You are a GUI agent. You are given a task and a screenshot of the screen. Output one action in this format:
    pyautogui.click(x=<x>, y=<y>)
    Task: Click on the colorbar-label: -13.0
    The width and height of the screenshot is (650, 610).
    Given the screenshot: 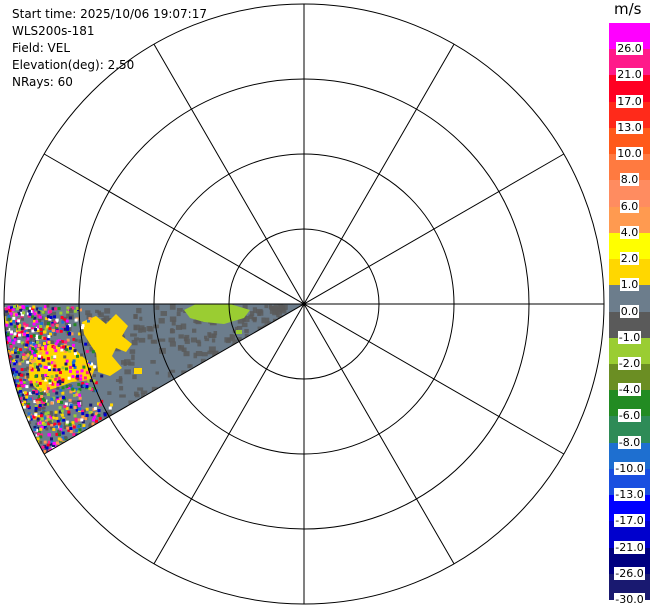 What is the action you would take?
    pyautogui.click(x=629, y=495)
    